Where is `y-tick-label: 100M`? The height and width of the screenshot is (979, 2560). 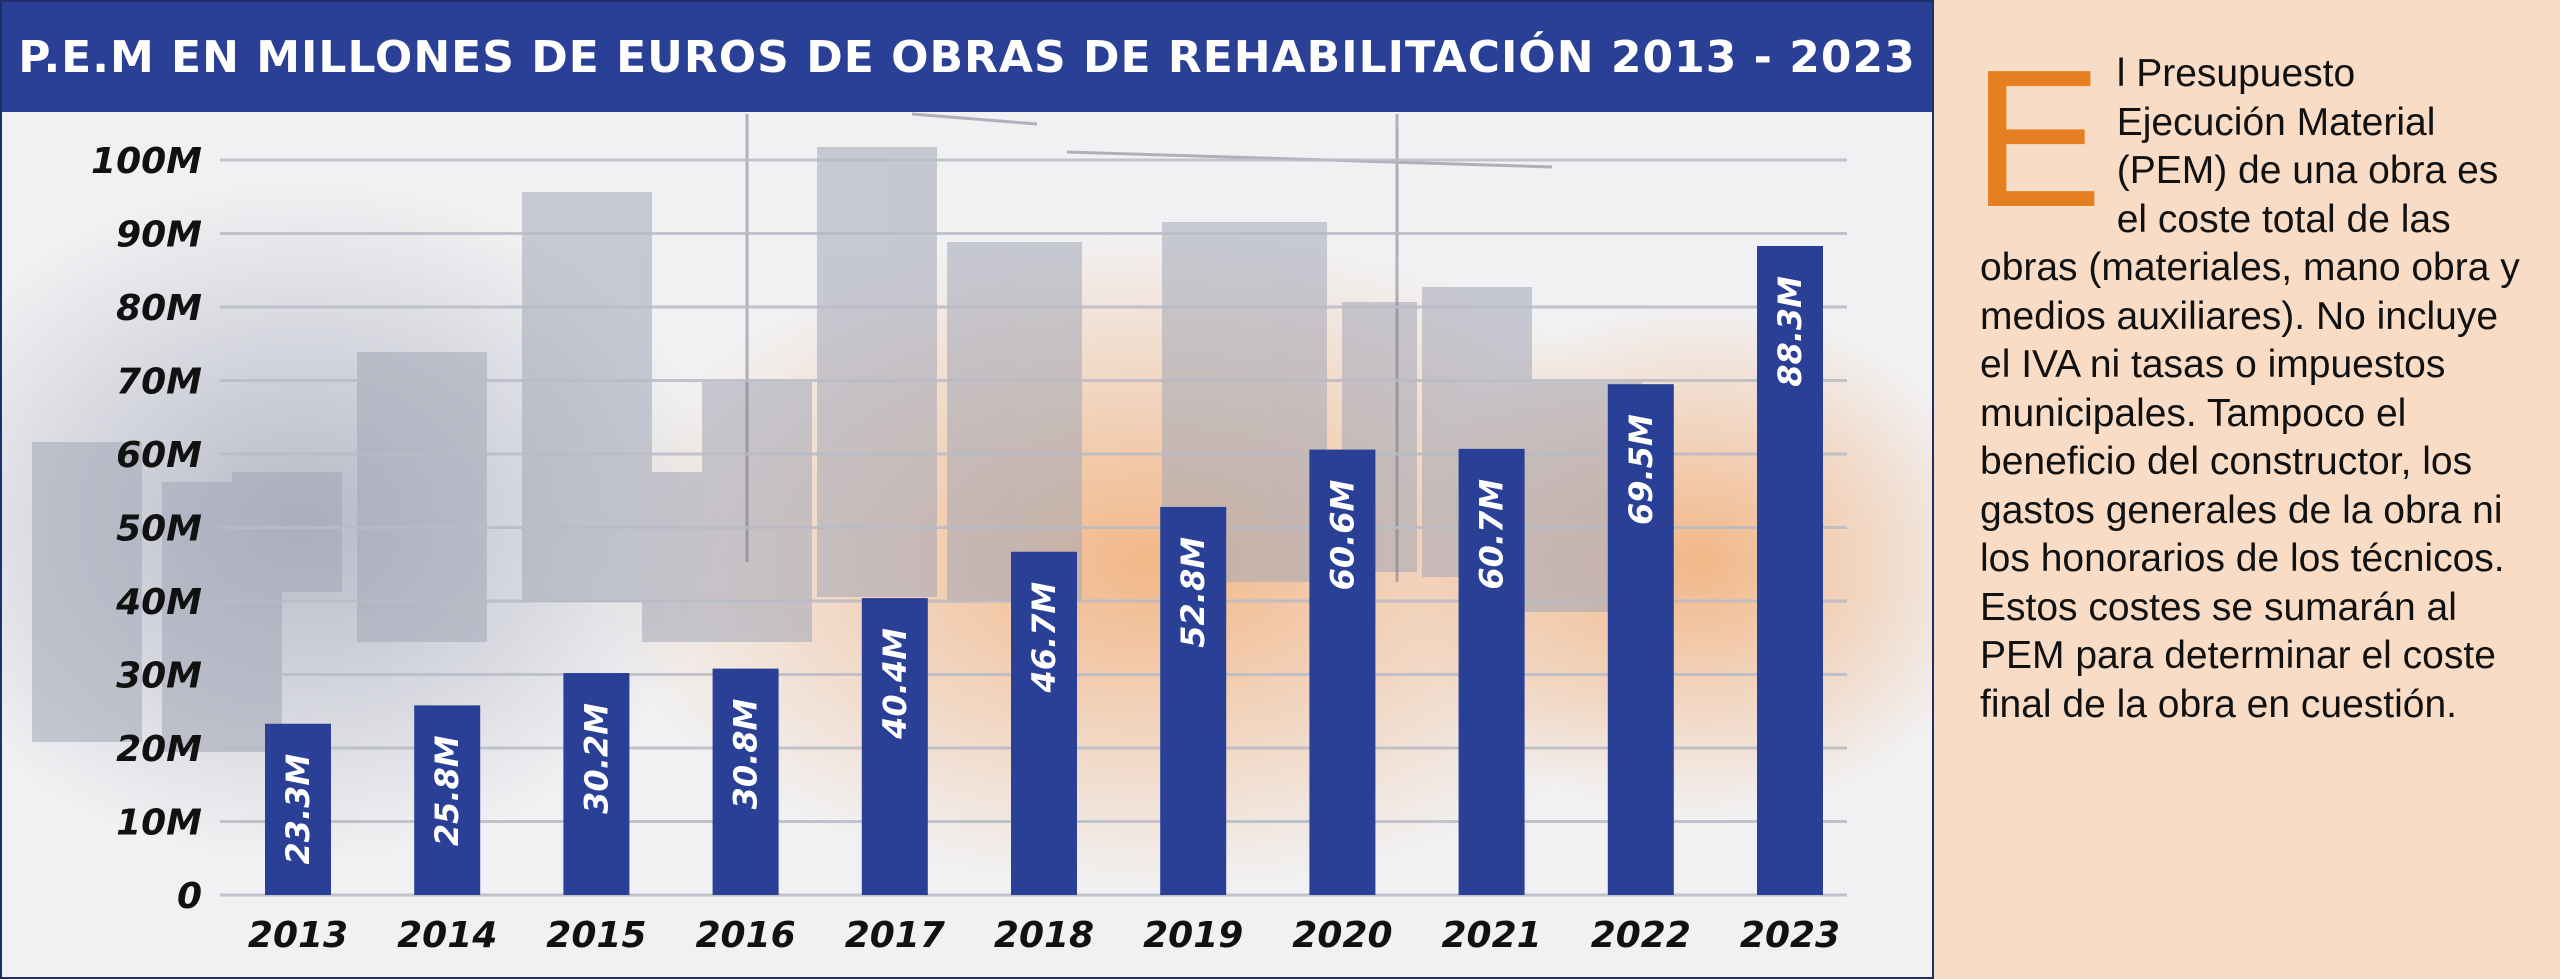 y-tick-label: 100M is located at coordinates (146, 161).